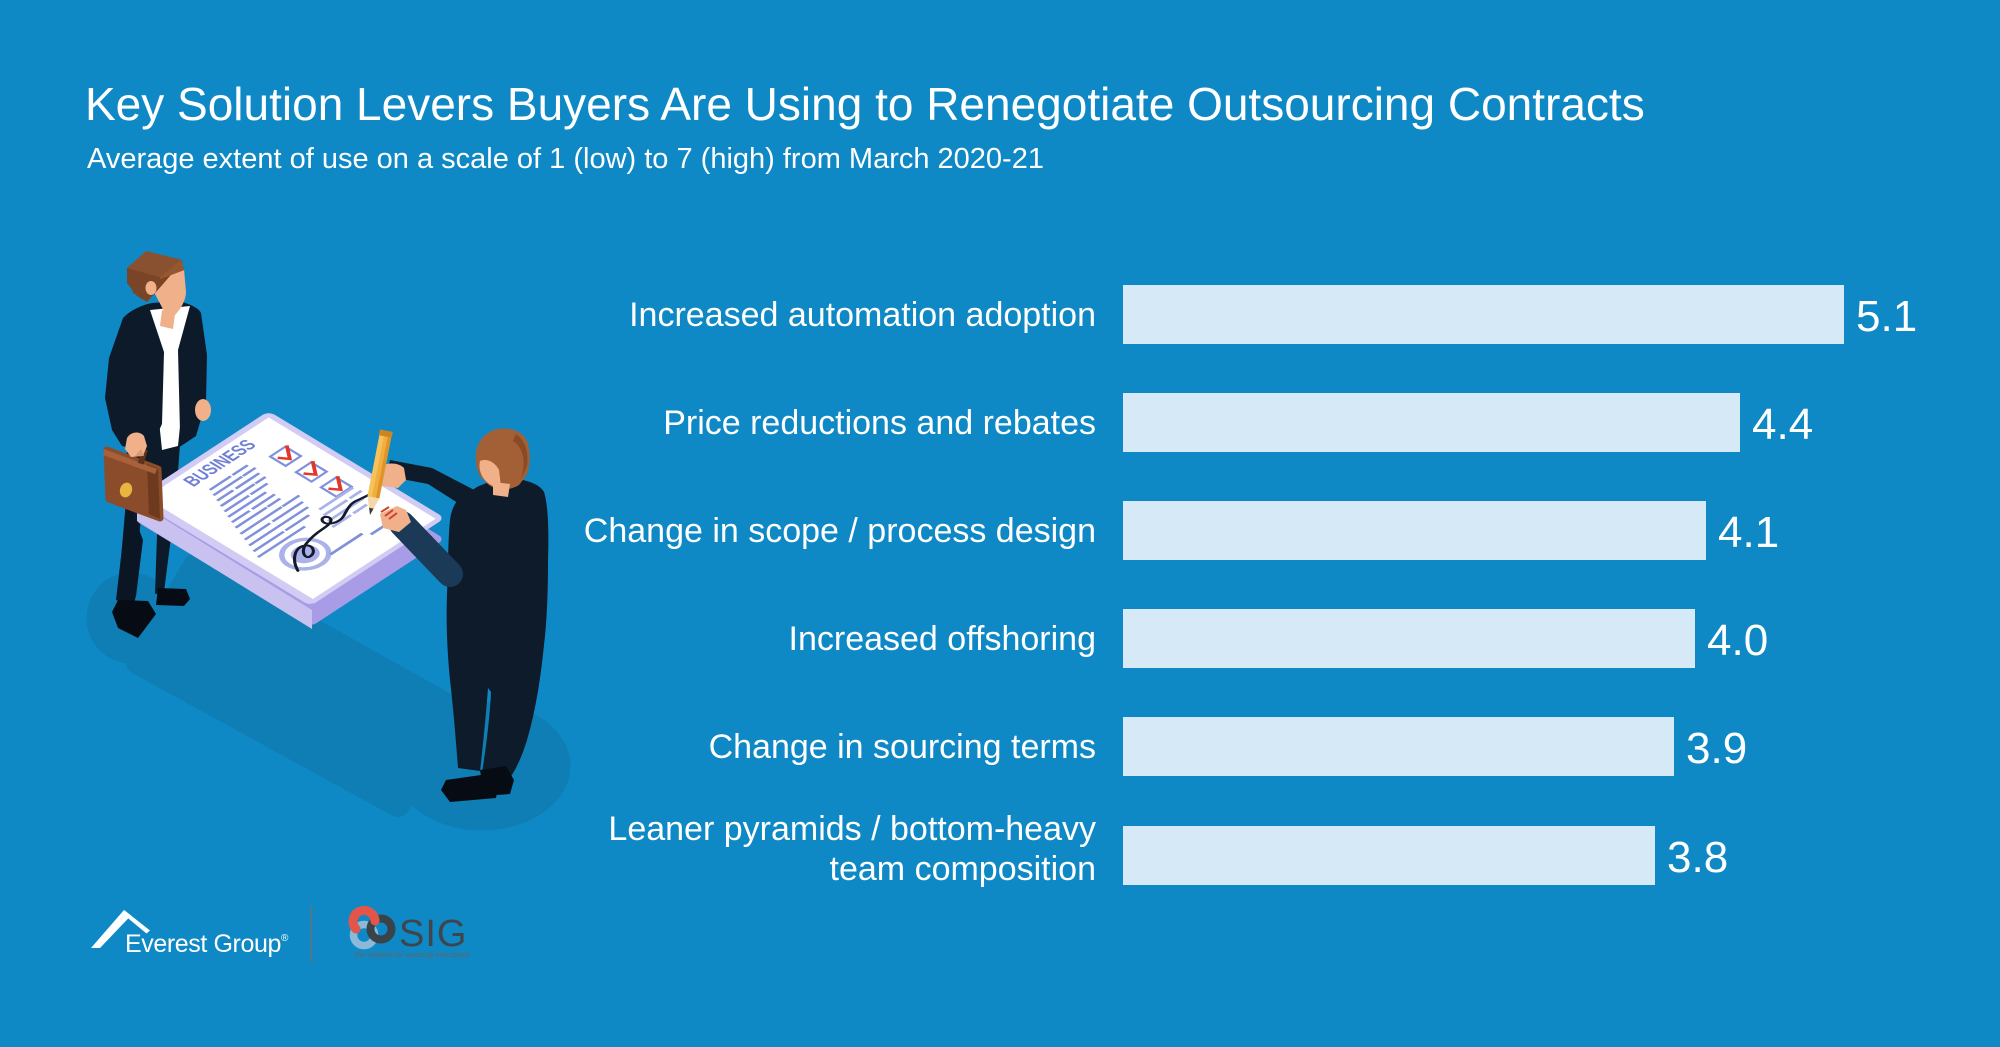  Describe the element at coordinates (433, 934) in the screenshot. I see `svg-text: SIG` at that location.